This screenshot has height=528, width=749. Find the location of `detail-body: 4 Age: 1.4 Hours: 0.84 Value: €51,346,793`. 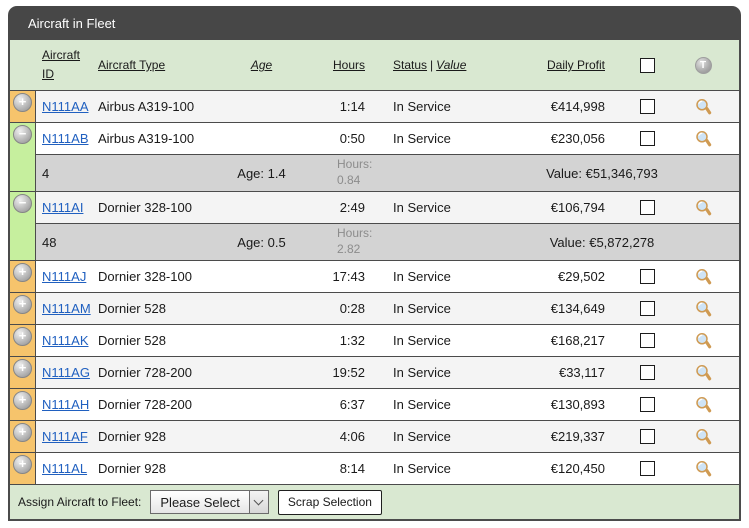

detail-body: 4 Age: 1.4 Hours: 0.84 Value: €51,346,793 is located at coordinates (387, 172).